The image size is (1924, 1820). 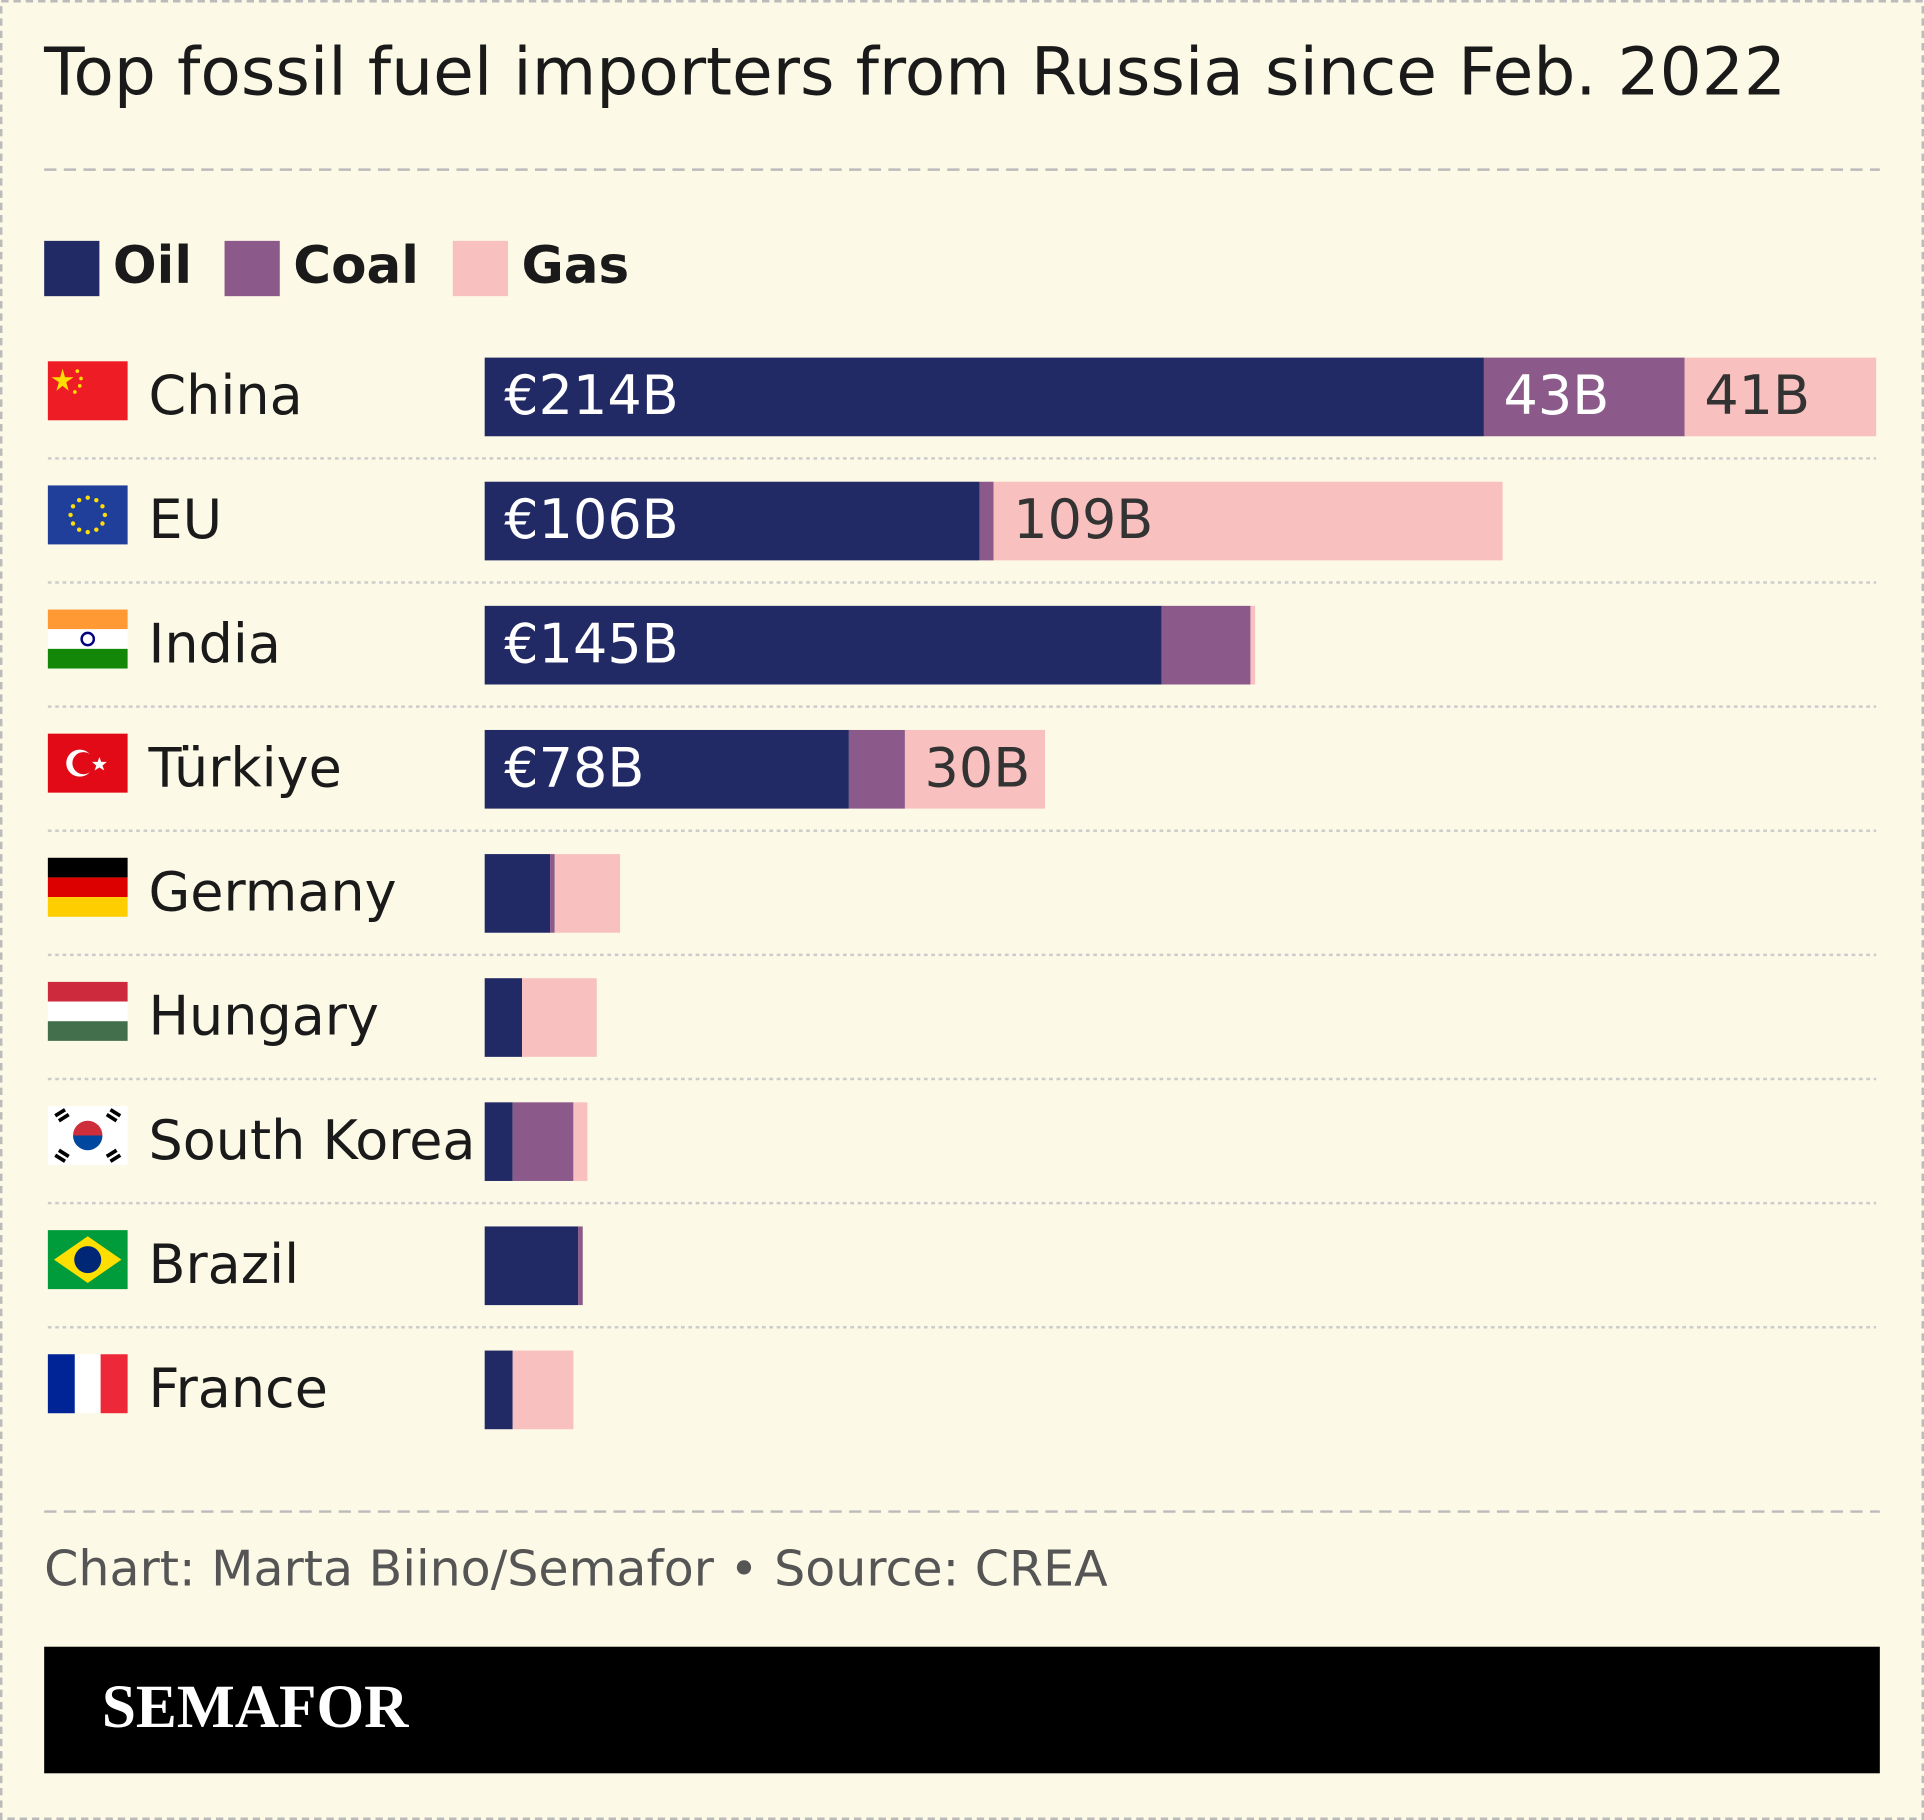 I want to click on legend-label: Gas, so click(x=575, y=266).